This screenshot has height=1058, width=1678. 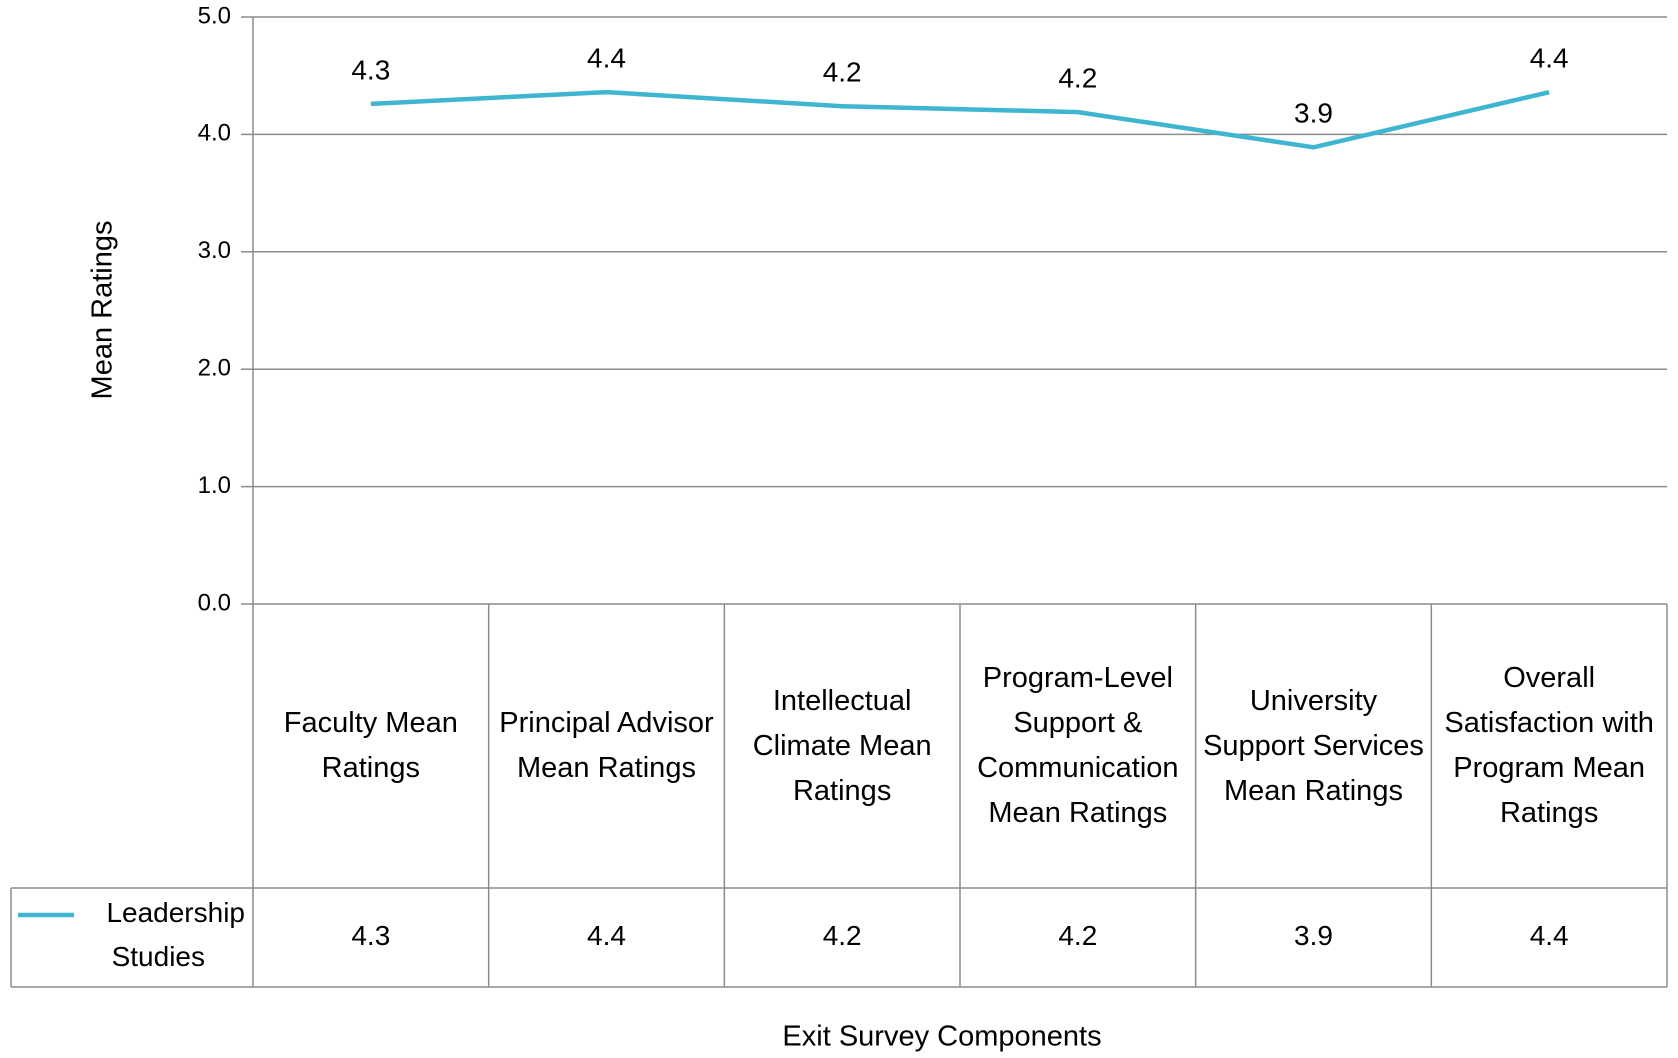 I want to click on data-label: 3.9, so click(x=1313, y=113).